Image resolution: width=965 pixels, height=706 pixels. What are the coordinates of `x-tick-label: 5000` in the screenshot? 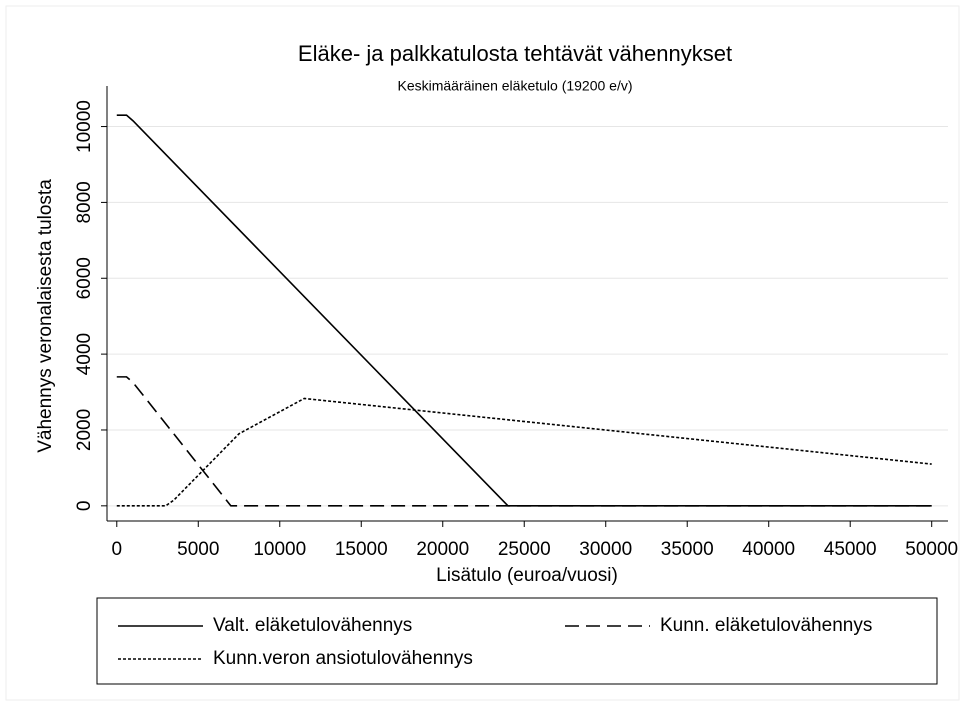 It's located at (198, 549).